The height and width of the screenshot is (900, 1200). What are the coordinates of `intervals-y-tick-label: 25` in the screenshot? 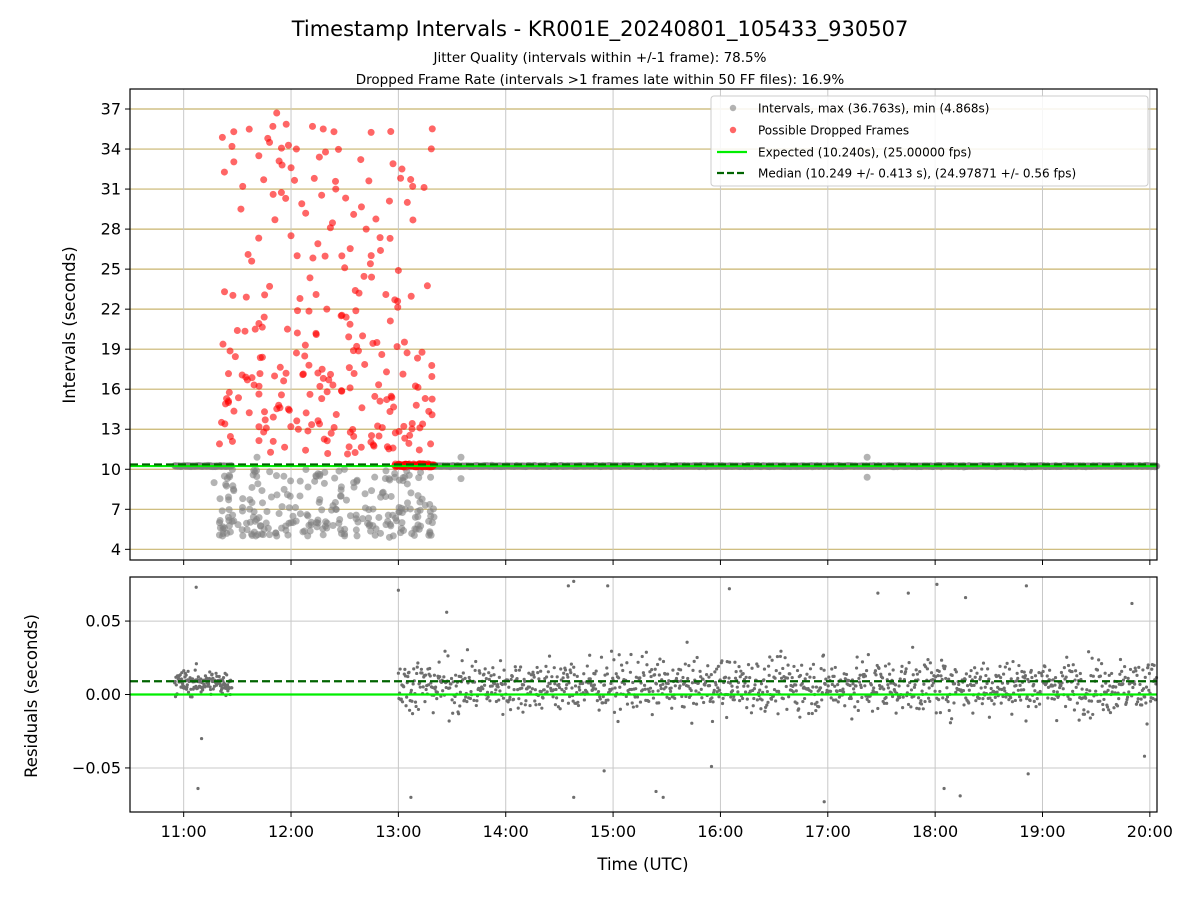 It's located at (111, 269).